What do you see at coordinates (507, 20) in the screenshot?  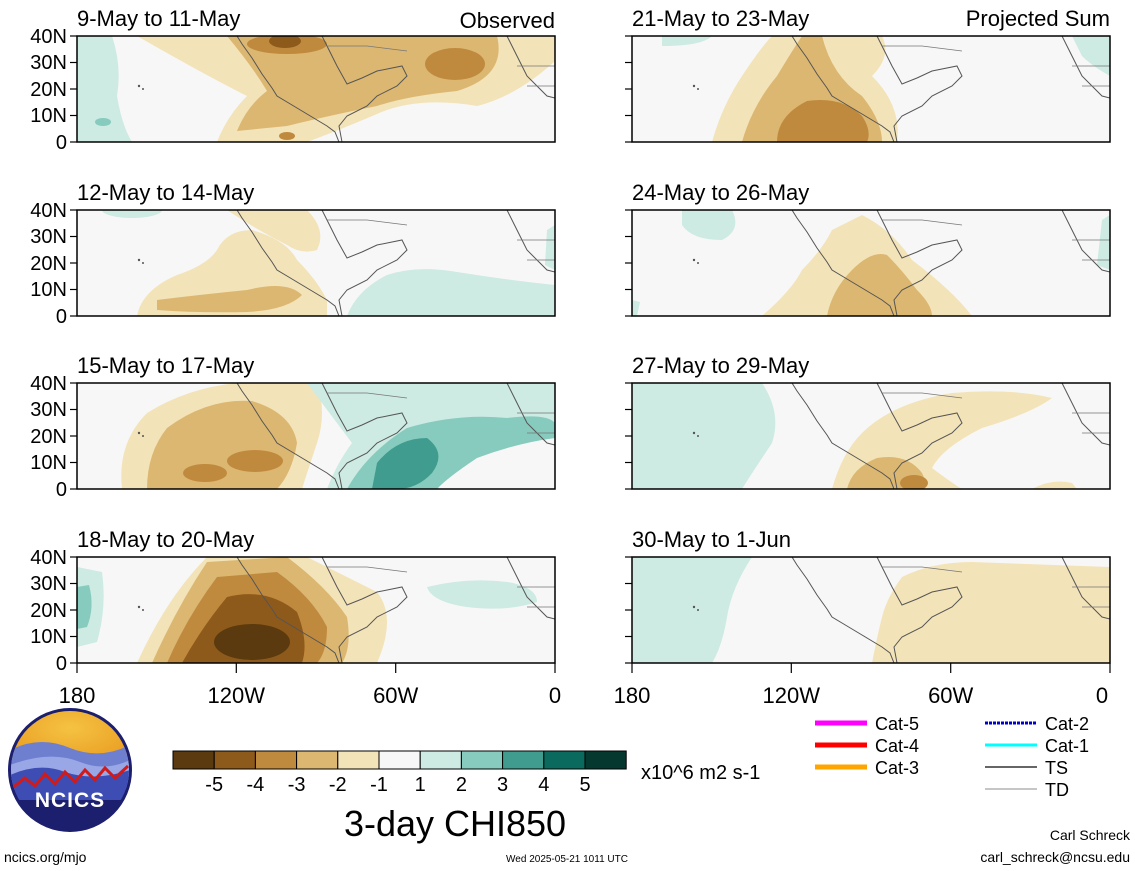 I see `panel-1-corner-label: Observed` at bounding box center [507, 20].